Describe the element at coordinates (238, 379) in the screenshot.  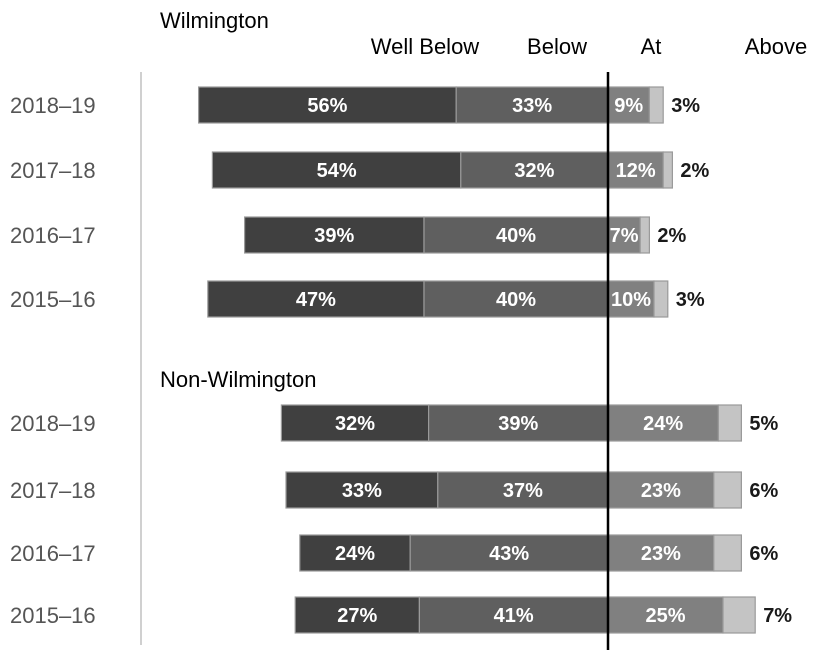
I see `group-title-non-wilmington: Non-Wilmington` at that location.